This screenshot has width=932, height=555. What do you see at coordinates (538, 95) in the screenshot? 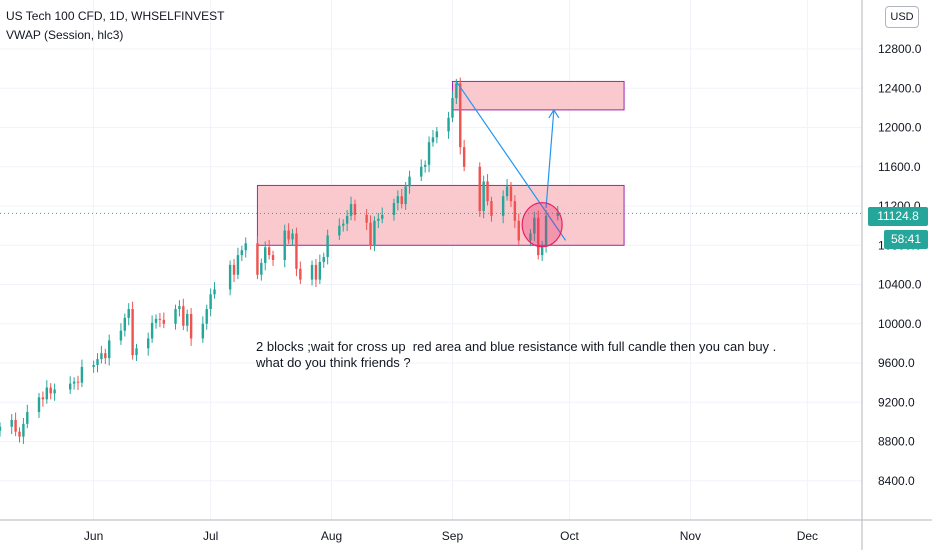
I see `target-zone` at bounding box center [538, 95].